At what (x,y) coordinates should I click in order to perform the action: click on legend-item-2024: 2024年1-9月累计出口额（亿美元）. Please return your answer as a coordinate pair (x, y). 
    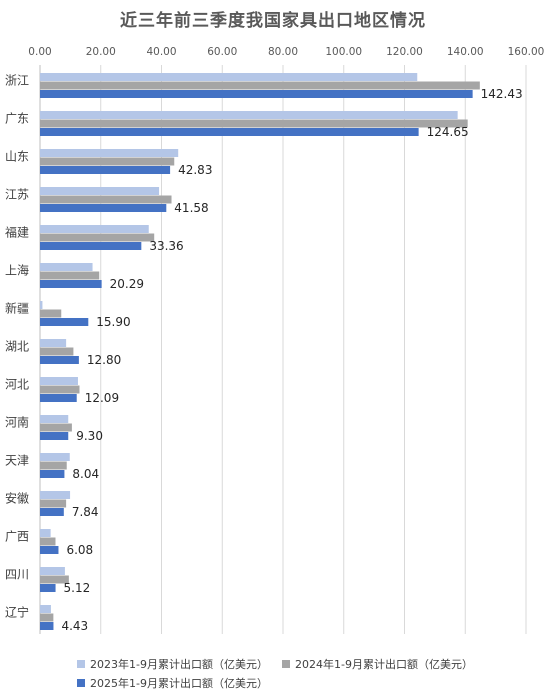
    Looking at the image, I should click on (377, 664).